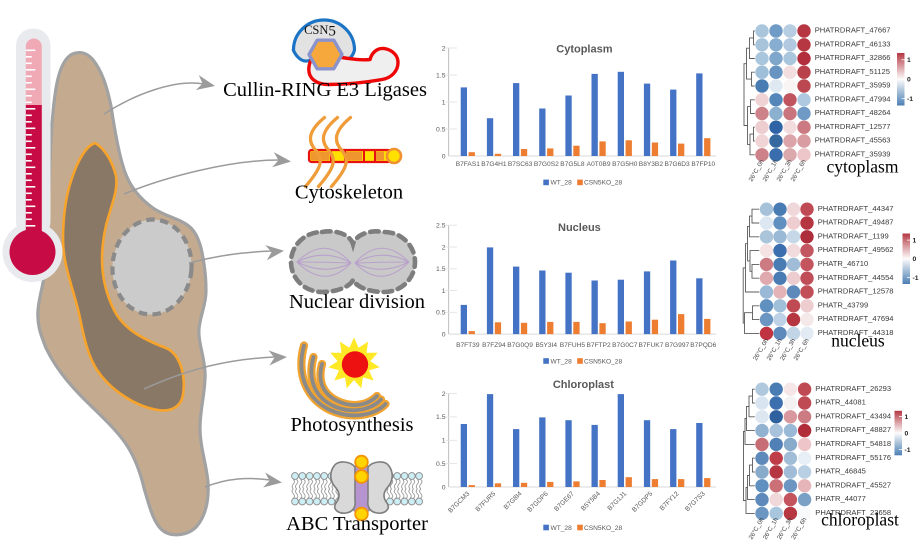  Describe the element at coordinates (858, 341) in the screenshot. I see `svg-text: nucleus` at that location.